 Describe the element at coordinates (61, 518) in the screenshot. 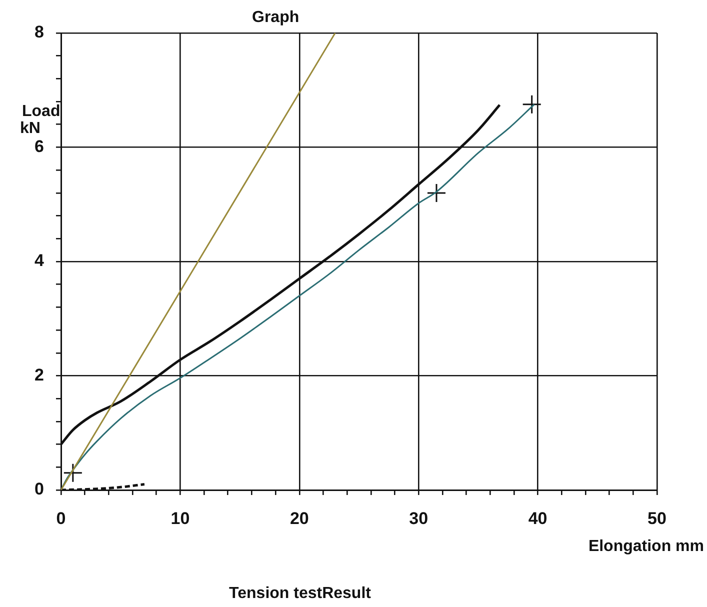

I see `x-tick-label: 0` at that location.